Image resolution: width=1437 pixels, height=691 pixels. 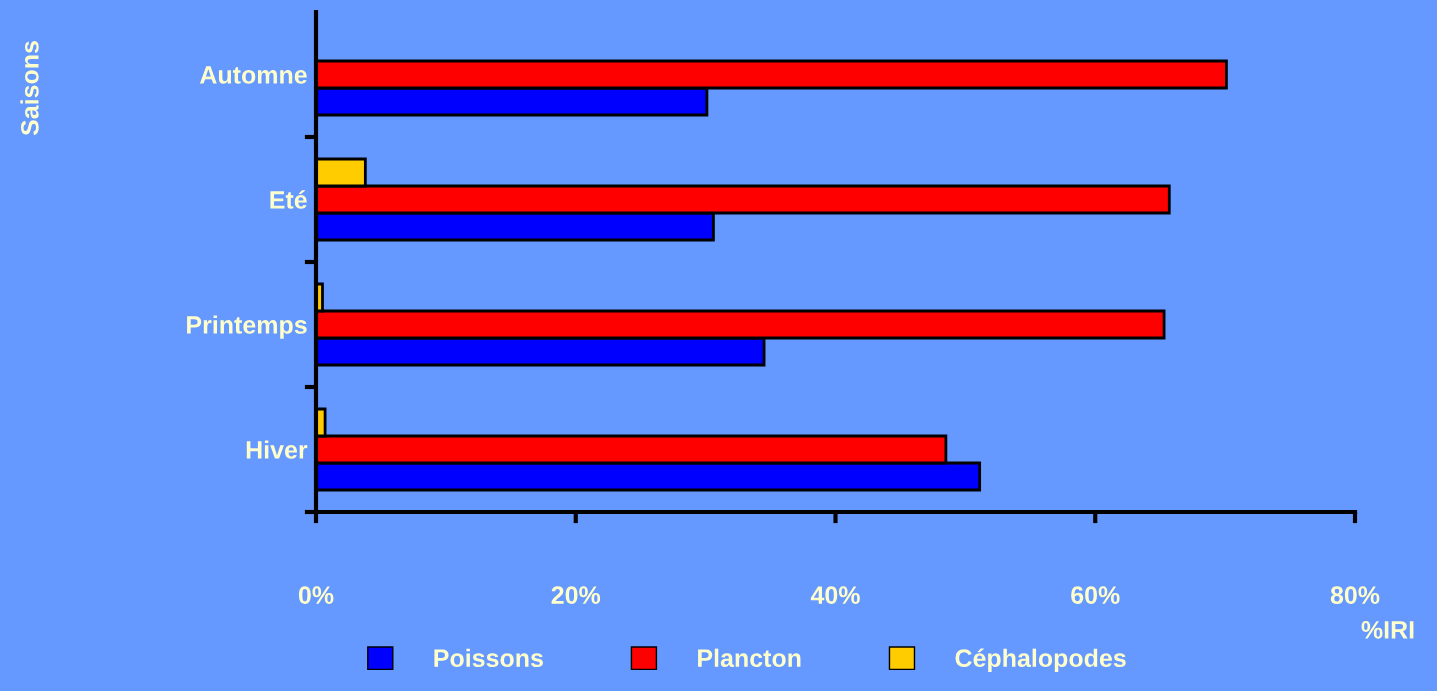 I want to click on legend-label: Céphalopodes, so click(x=1040, y=660).